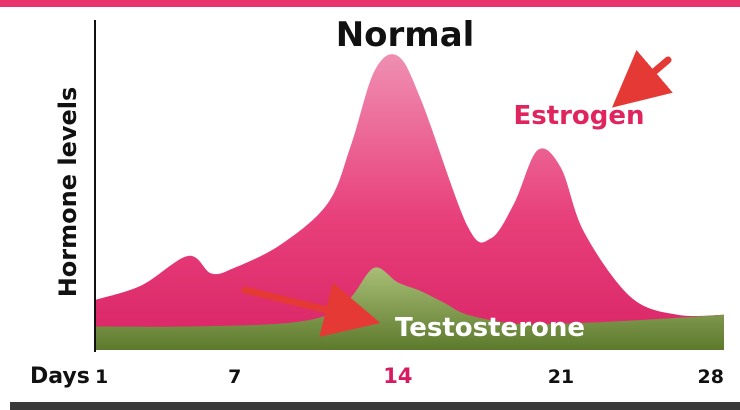  I want to click on x-axis-title: Days, so click(60, 376).